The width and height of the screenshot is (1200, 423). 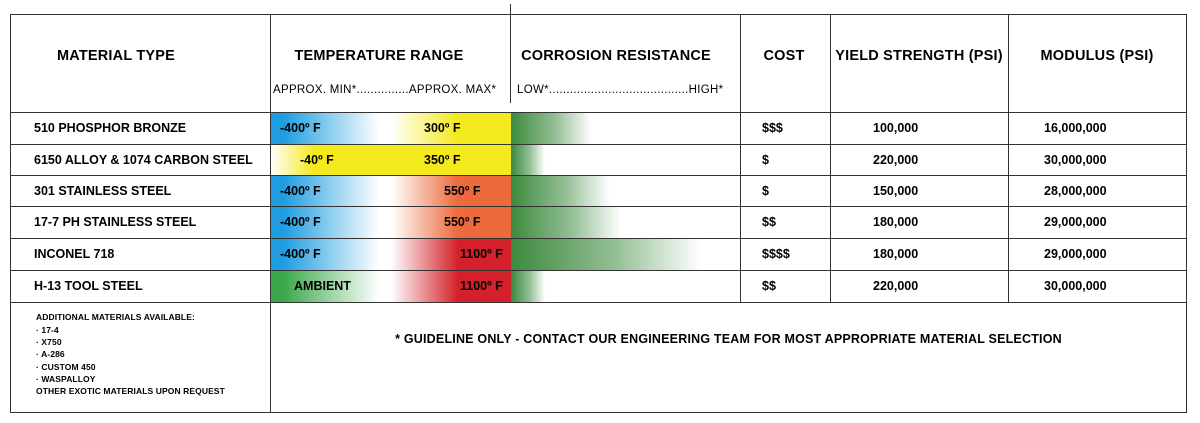 What do you see at coordinates (110, 128) in the screenshot?
I see `material-name: 510 PHOSPHOR BRONZE` at bounding box center [110, 128].